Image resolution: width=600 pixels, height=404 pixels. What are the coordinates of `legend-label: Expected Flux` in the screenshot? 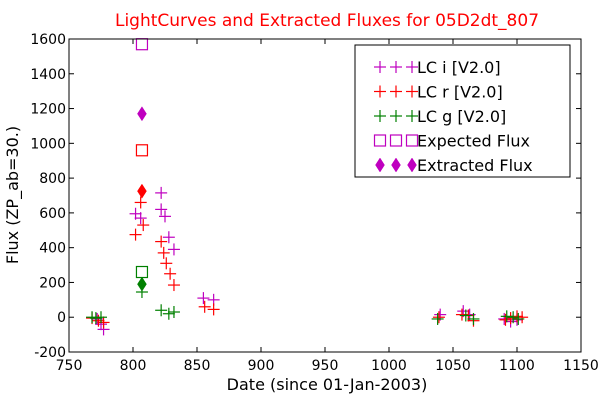 It's located at (473, 141).